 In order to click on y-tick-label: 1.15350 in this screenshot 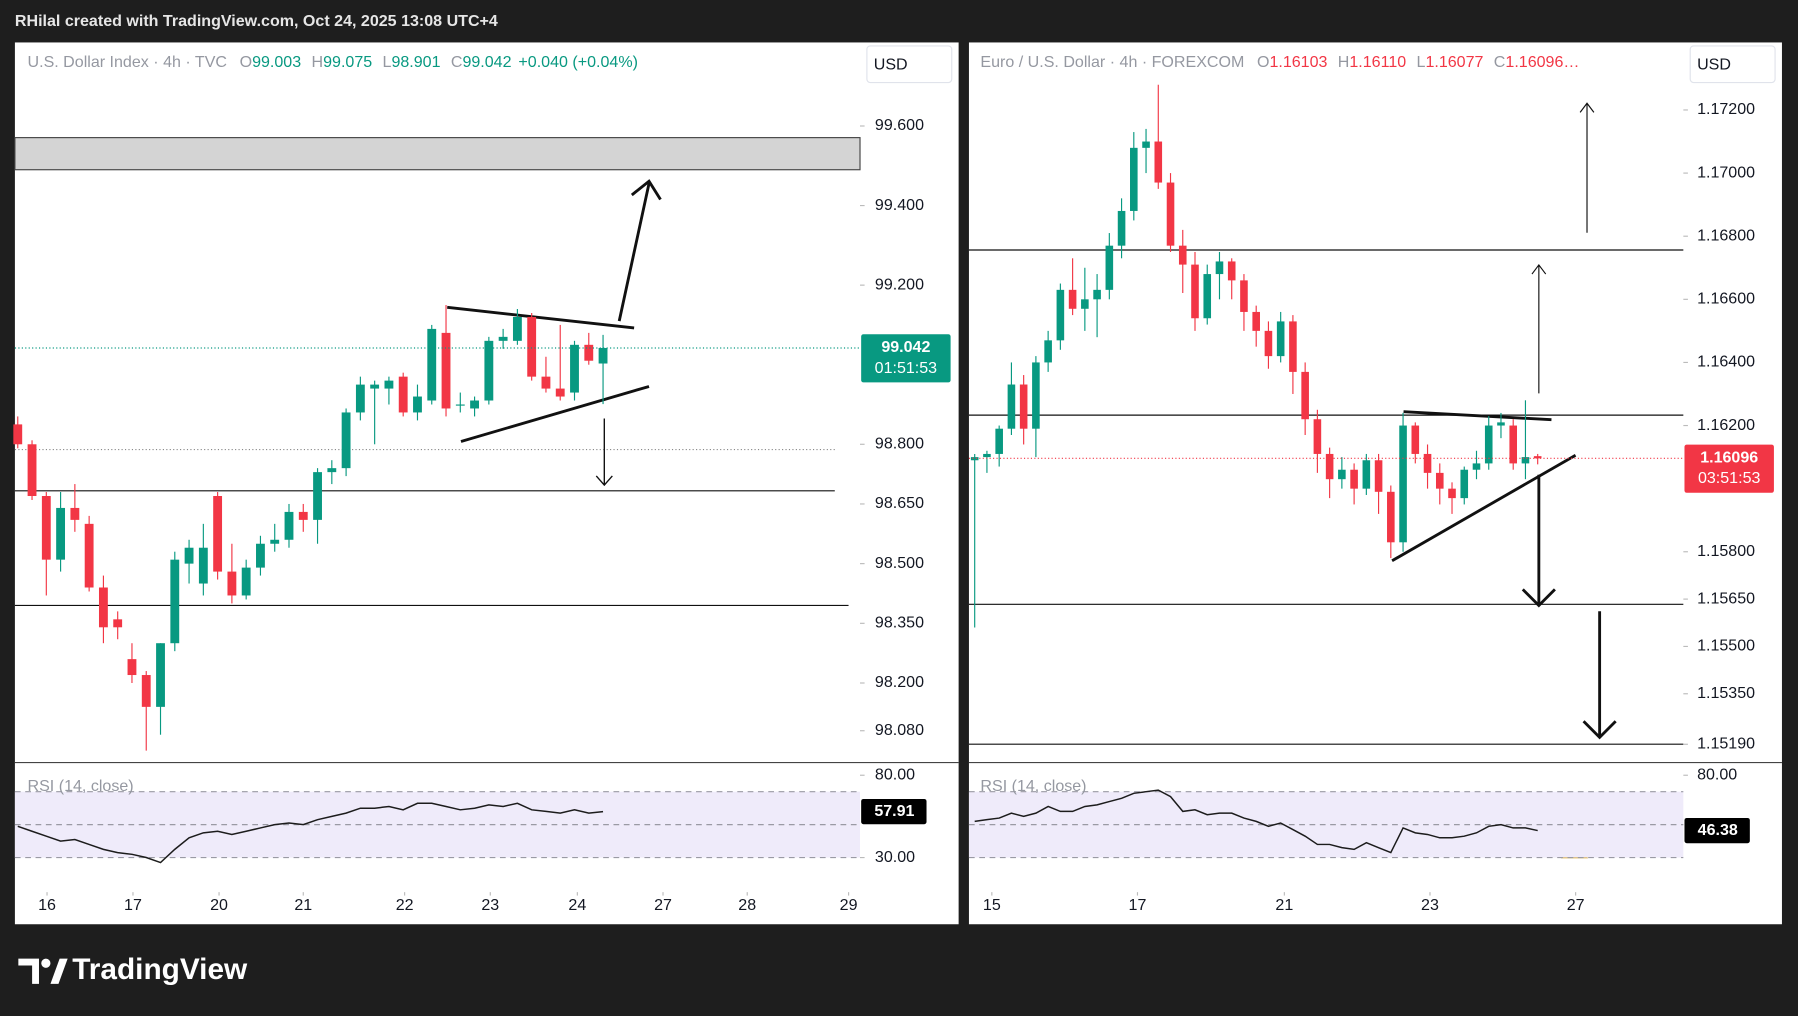, I will do `click(1726, 693)`.